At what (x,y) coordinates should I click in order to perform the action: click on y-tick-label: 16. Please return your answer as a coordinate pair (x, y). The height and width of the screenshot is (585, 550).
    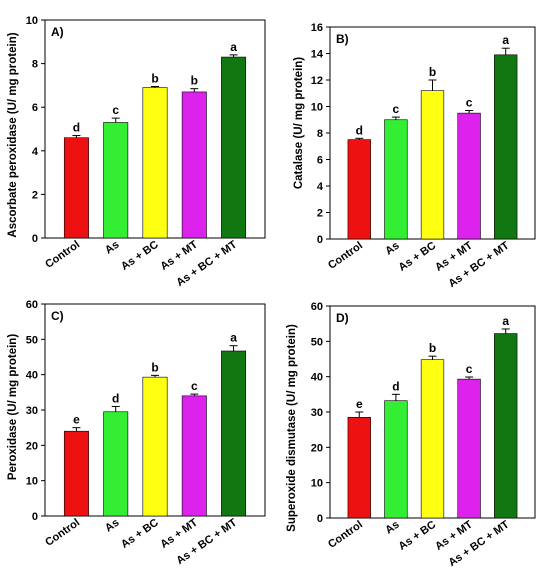
    Looking at the image, I should click on (317, 28).